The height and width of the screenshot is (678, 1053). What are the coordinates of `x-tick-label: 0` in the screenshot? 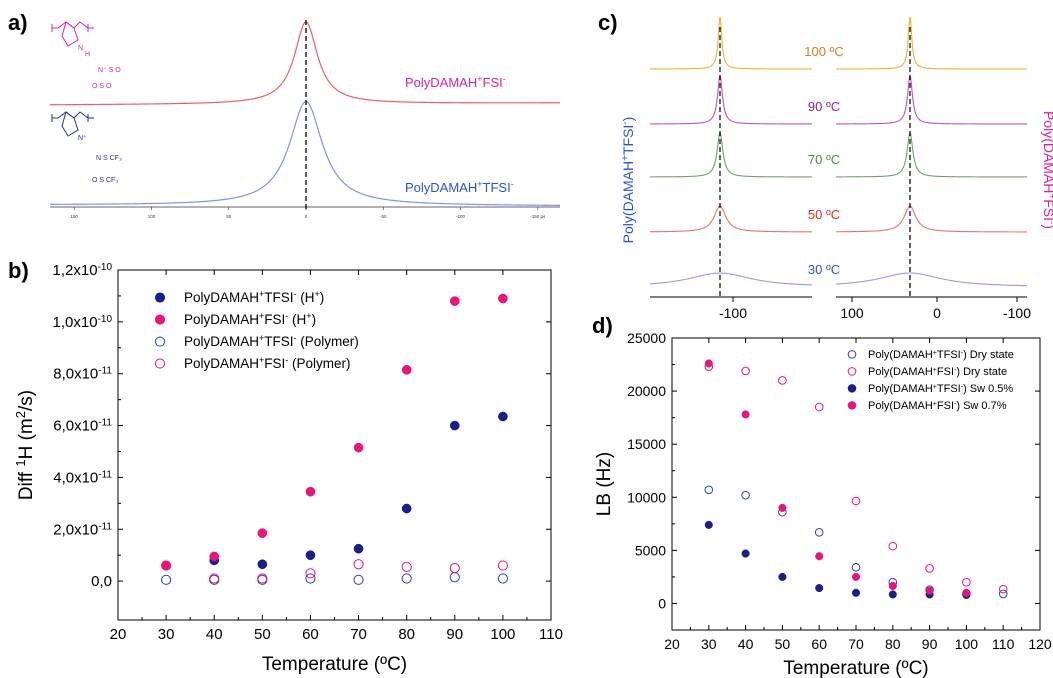 It's located at (306, 216).